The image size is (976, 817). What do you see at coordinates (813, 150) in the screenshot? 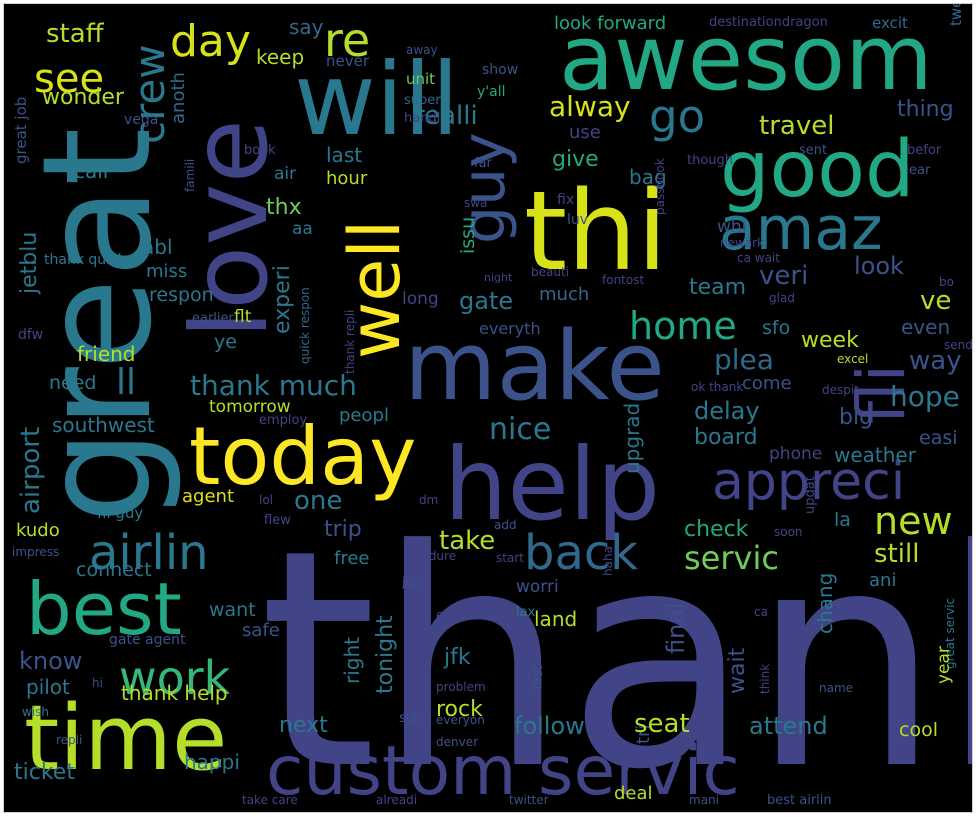
I see `cloud-word-sent: sent` at bounding box center [813, 150].